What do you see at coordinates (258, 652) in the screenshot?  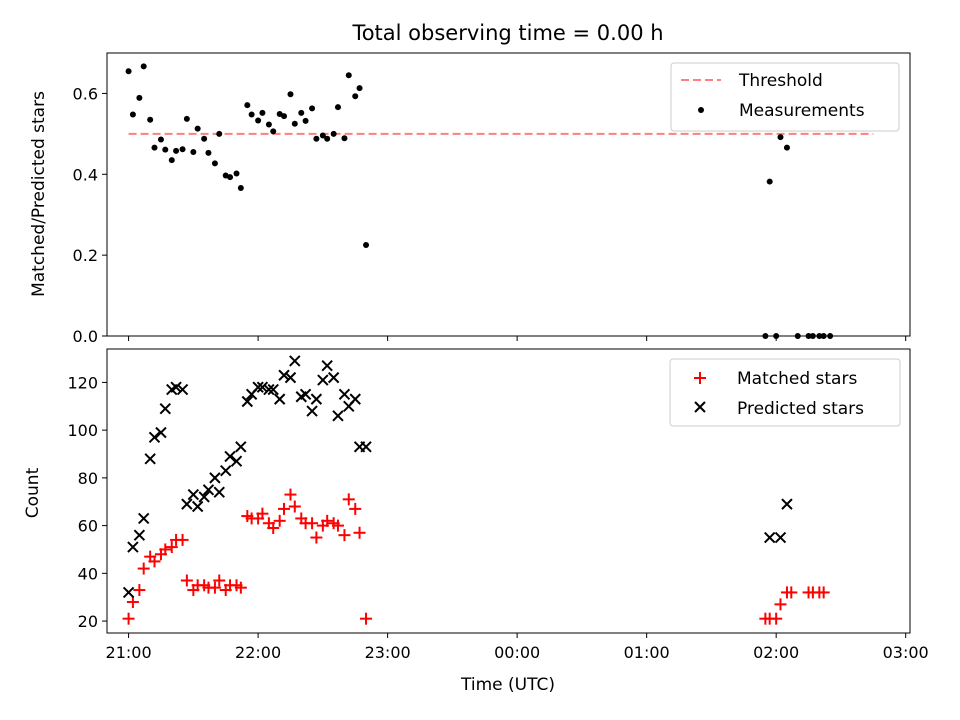 I see `x-tick-label: 22:00` at bounding box center [258, 652].